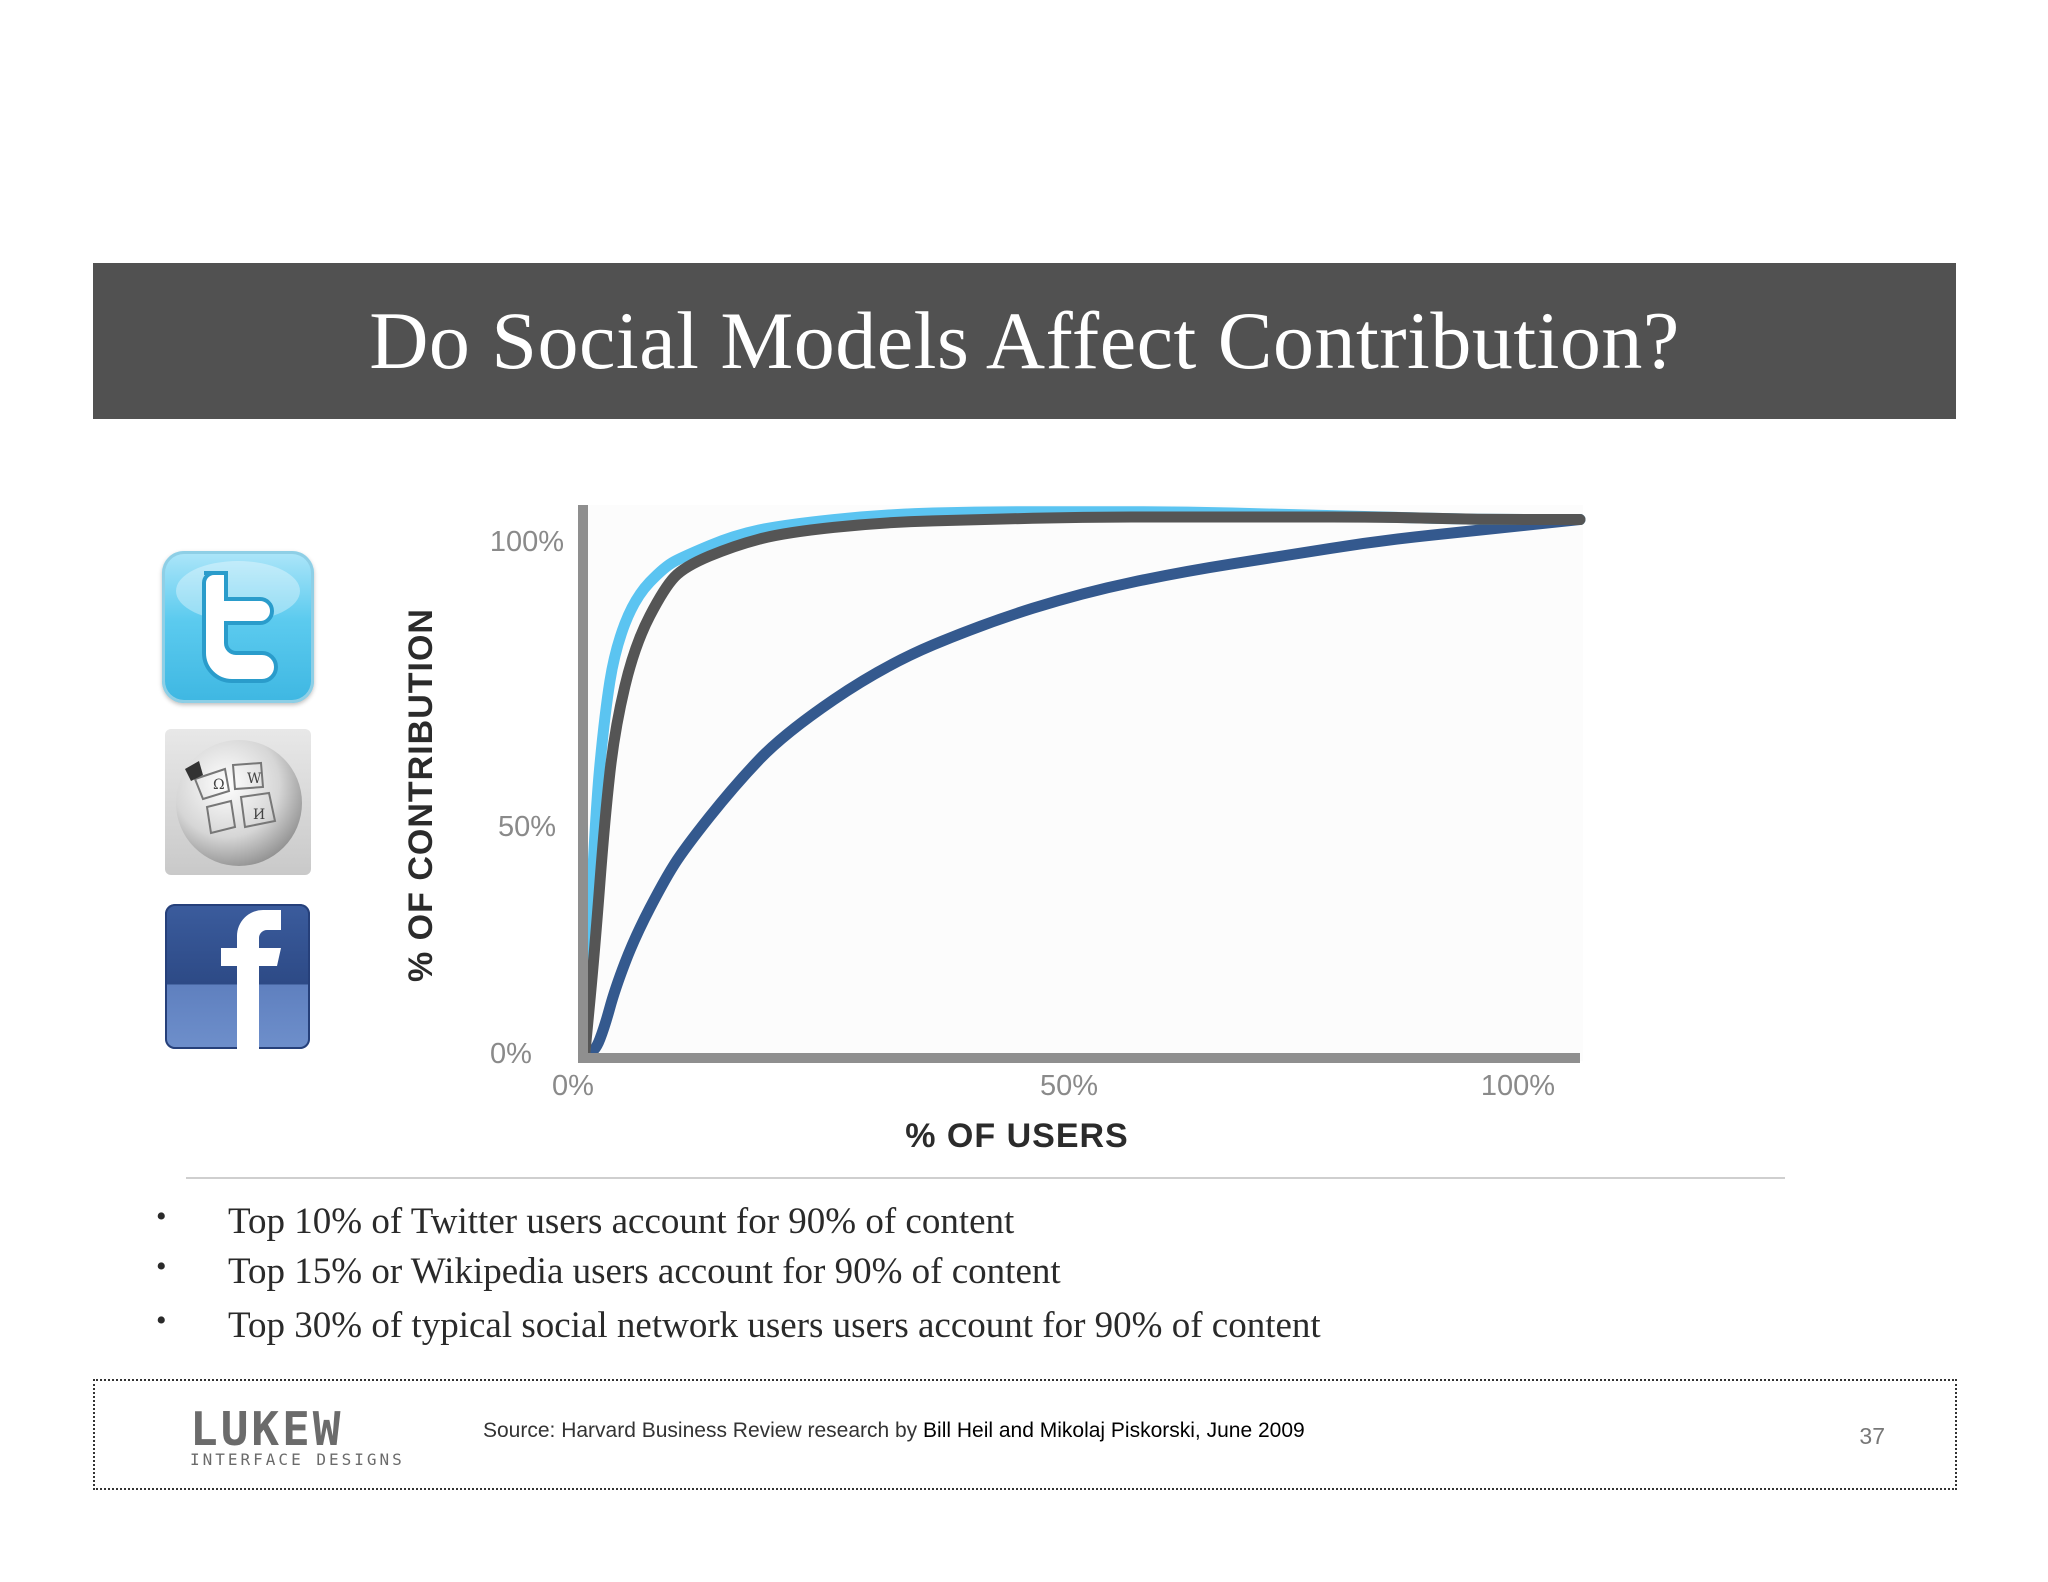 This screenshot has height=1582, width=2048. What do you see at coordinates (237, 976) in the screenshot?
I see `facebook-icon` at bounding box center [237, 976].